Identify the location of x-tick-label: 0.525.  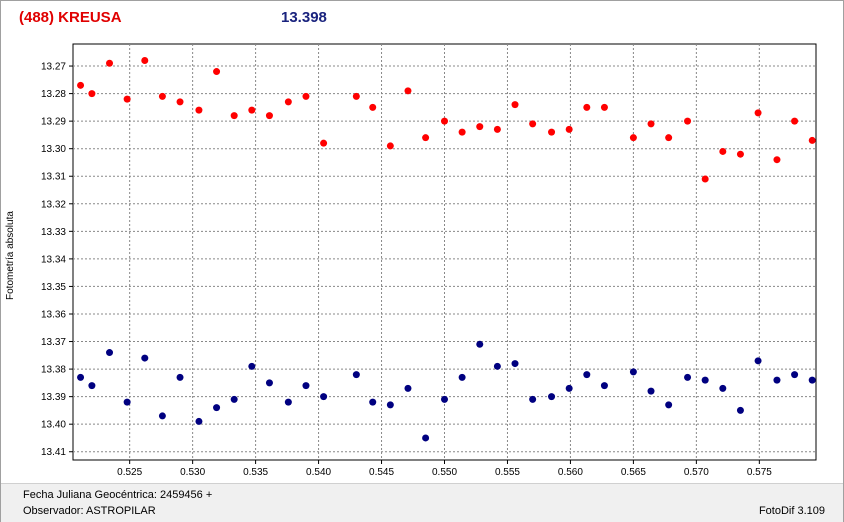
(129, 472).